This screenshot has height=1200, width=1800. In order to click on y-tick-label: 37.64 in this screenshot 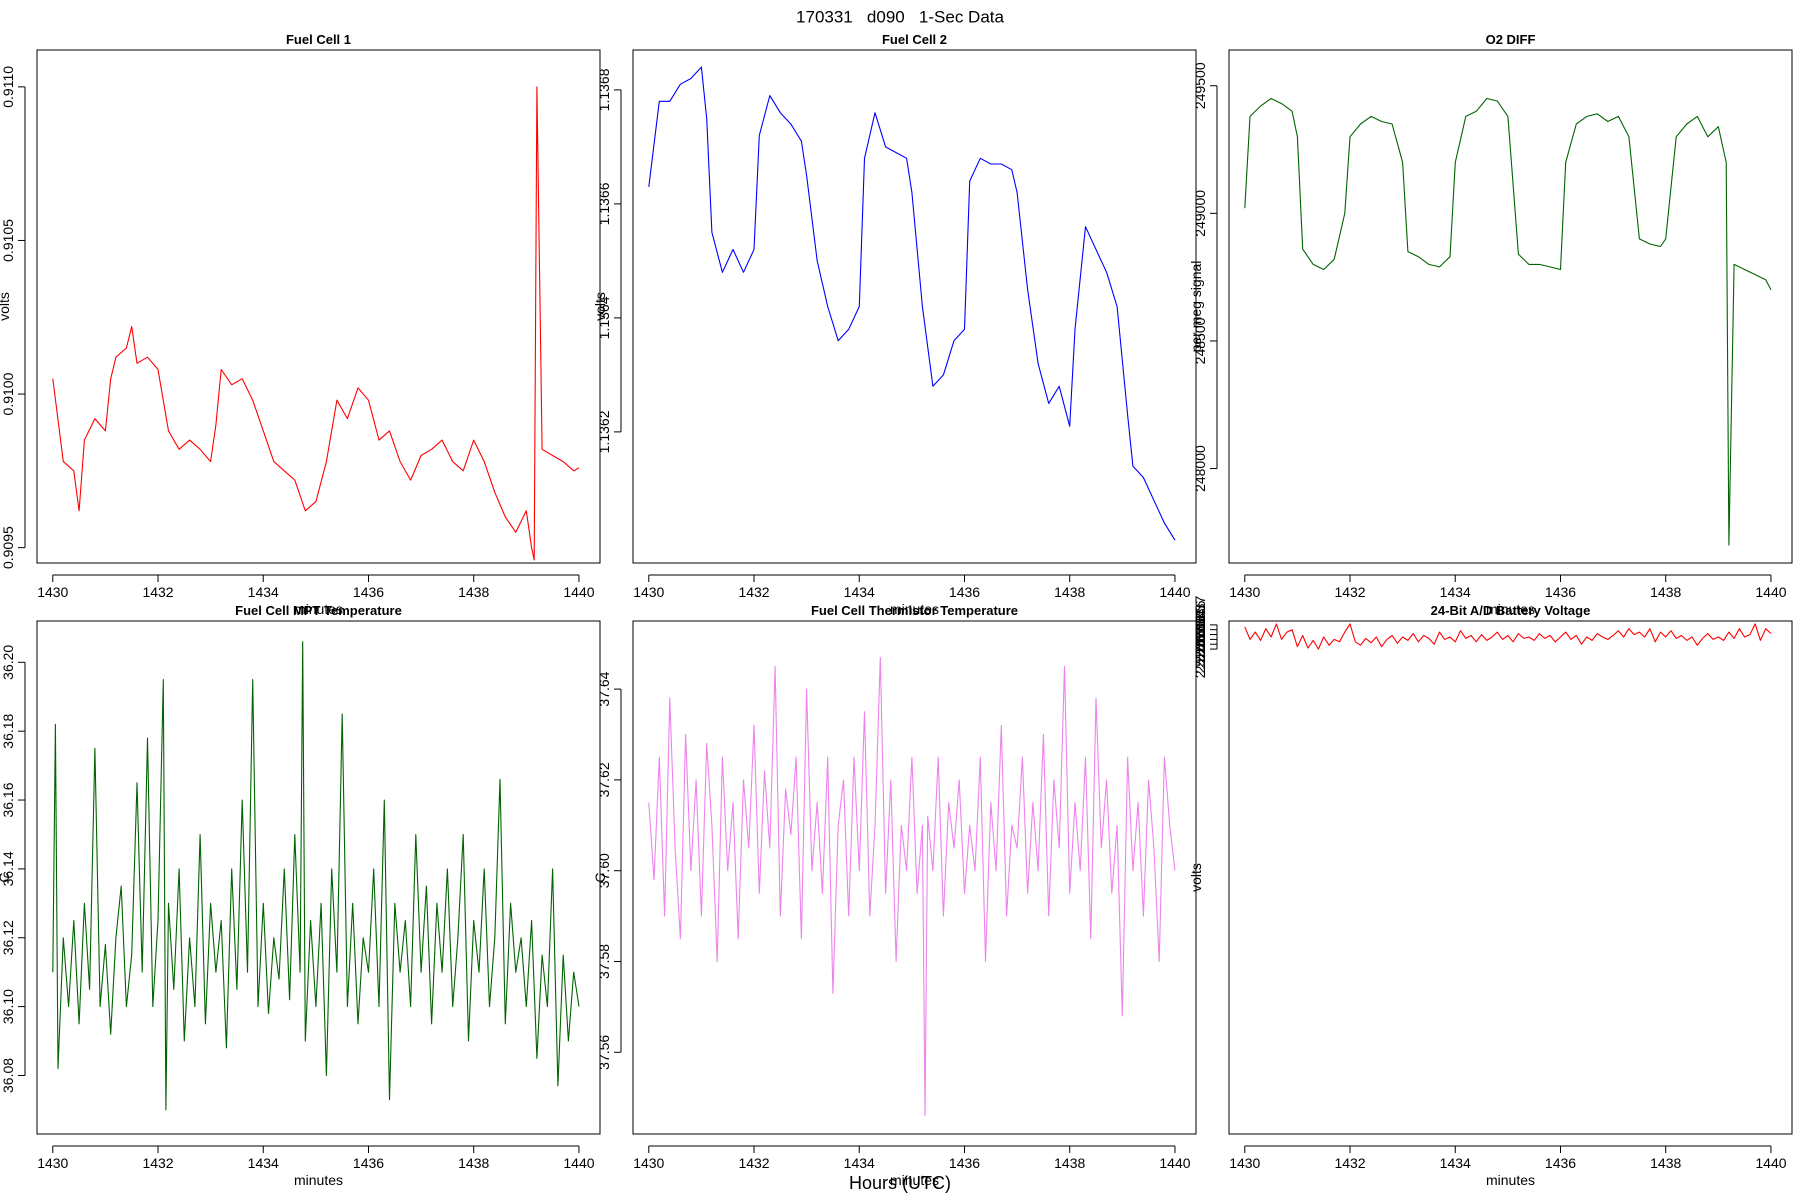, I will do `click(604, 688)`.